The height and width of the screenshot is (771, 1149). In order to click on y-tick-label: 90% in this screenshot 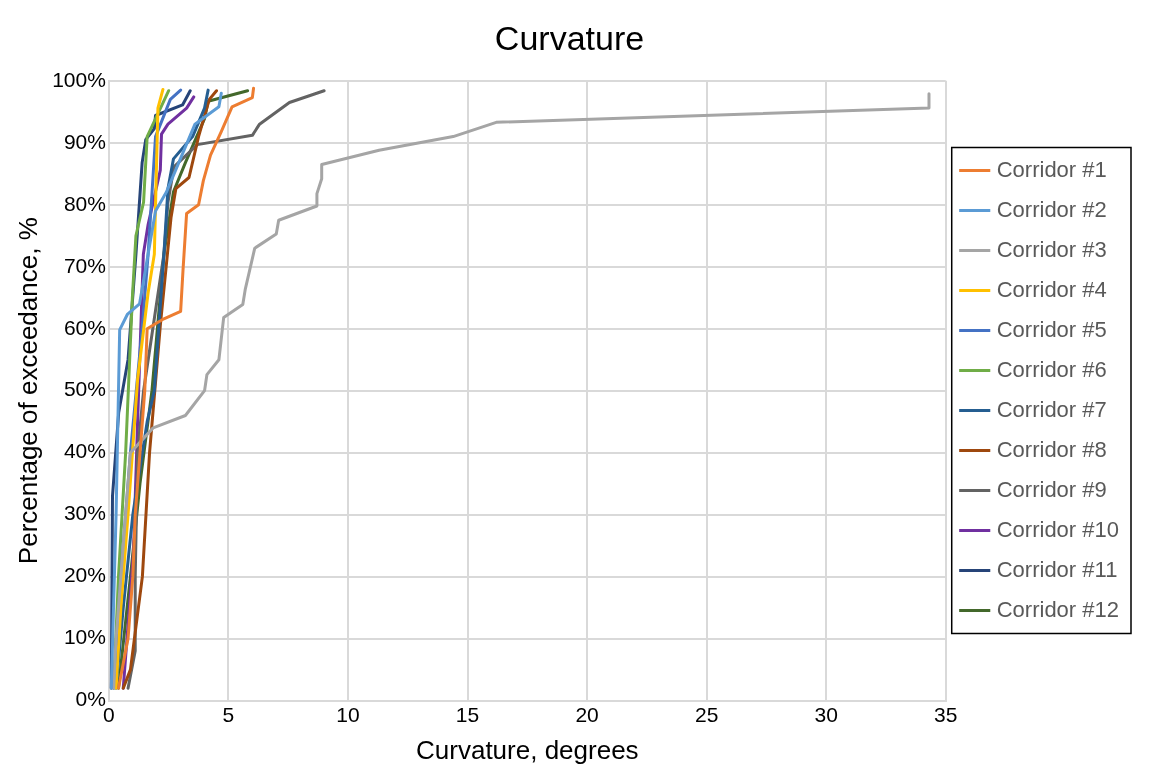, I will do `click(84, 141)`.